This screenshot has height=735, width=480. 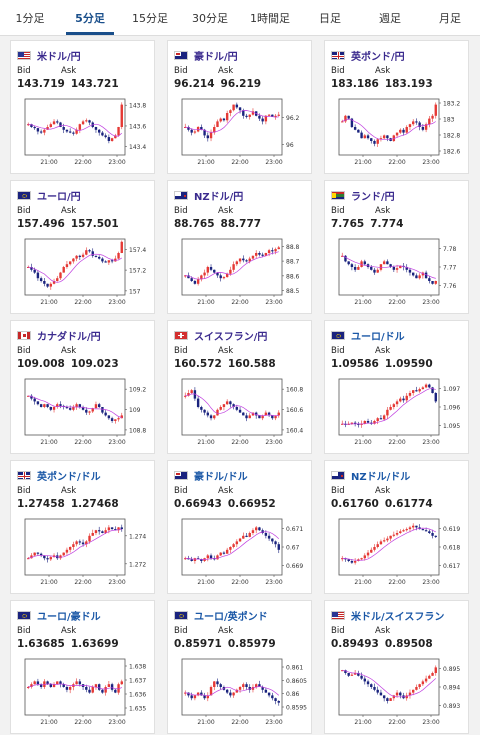 I want to click on pair-name: 米ドル/円, so click(x=59, y=57).